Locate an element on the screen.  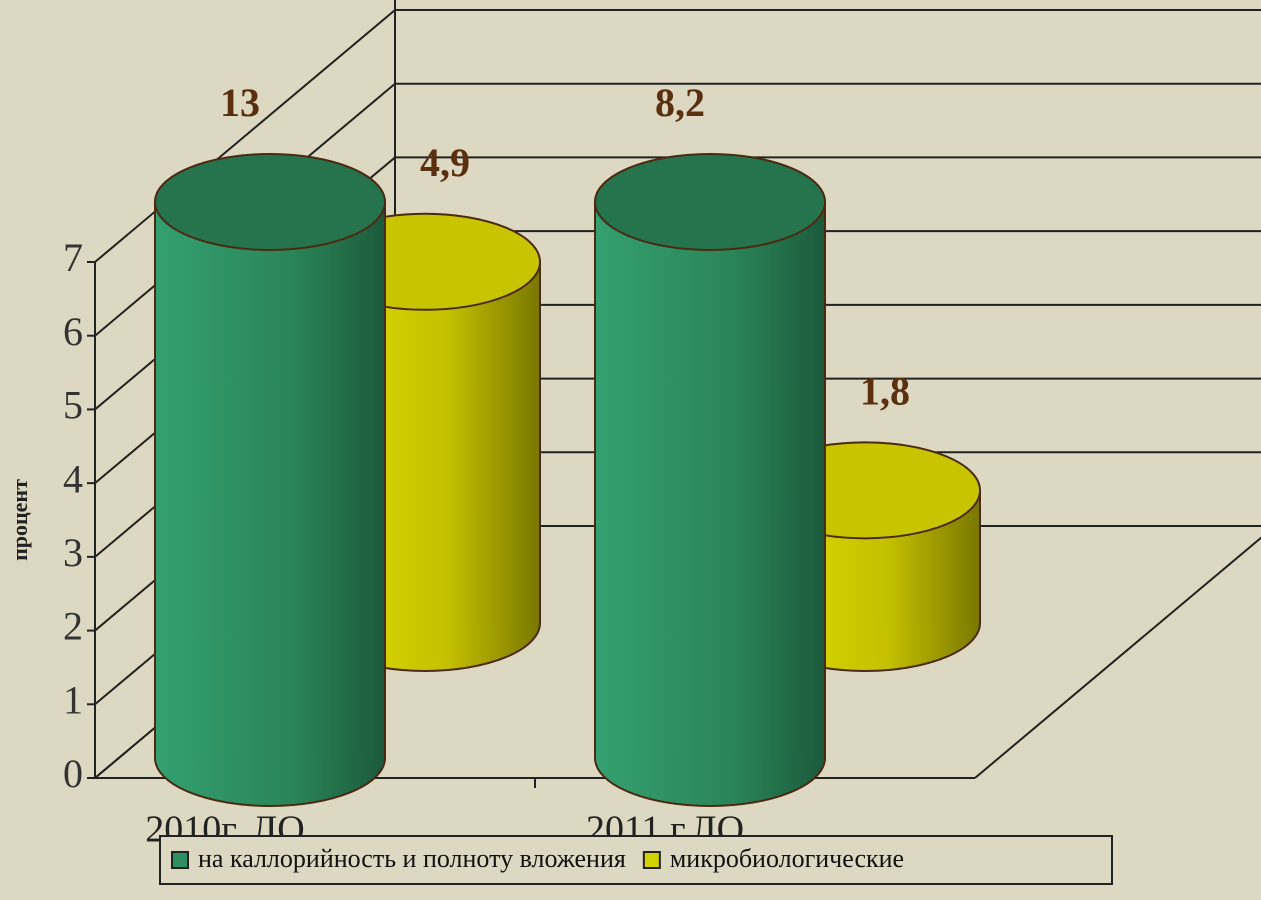
value-label: 4,9 is located at coordinates (445, 162).